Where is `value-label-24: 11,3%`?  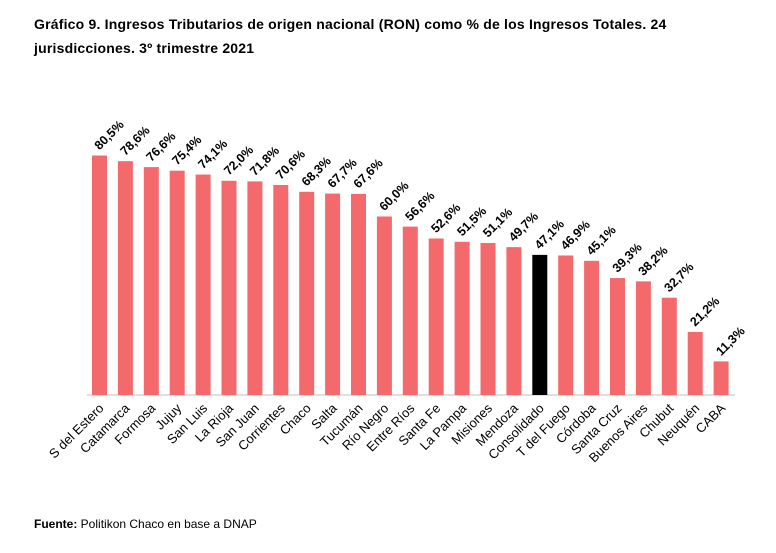 value-label-24: 11,3% is located at coordinates (730, 341).